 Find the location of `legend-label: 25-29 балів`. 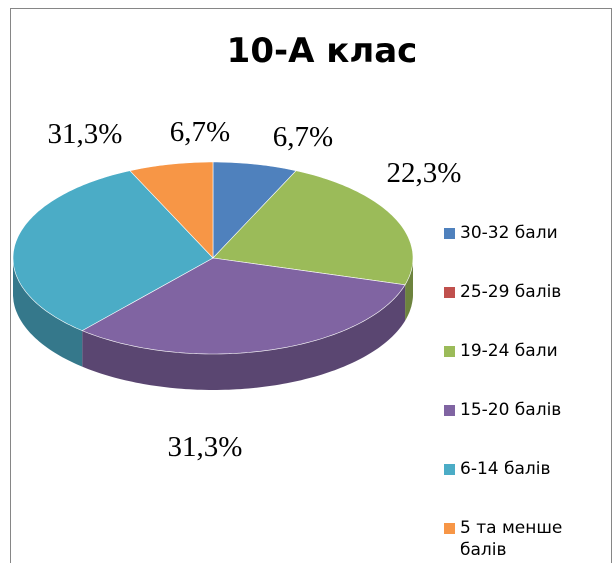

legend-label: 25-29 балів is located at coordinates (511, 292).